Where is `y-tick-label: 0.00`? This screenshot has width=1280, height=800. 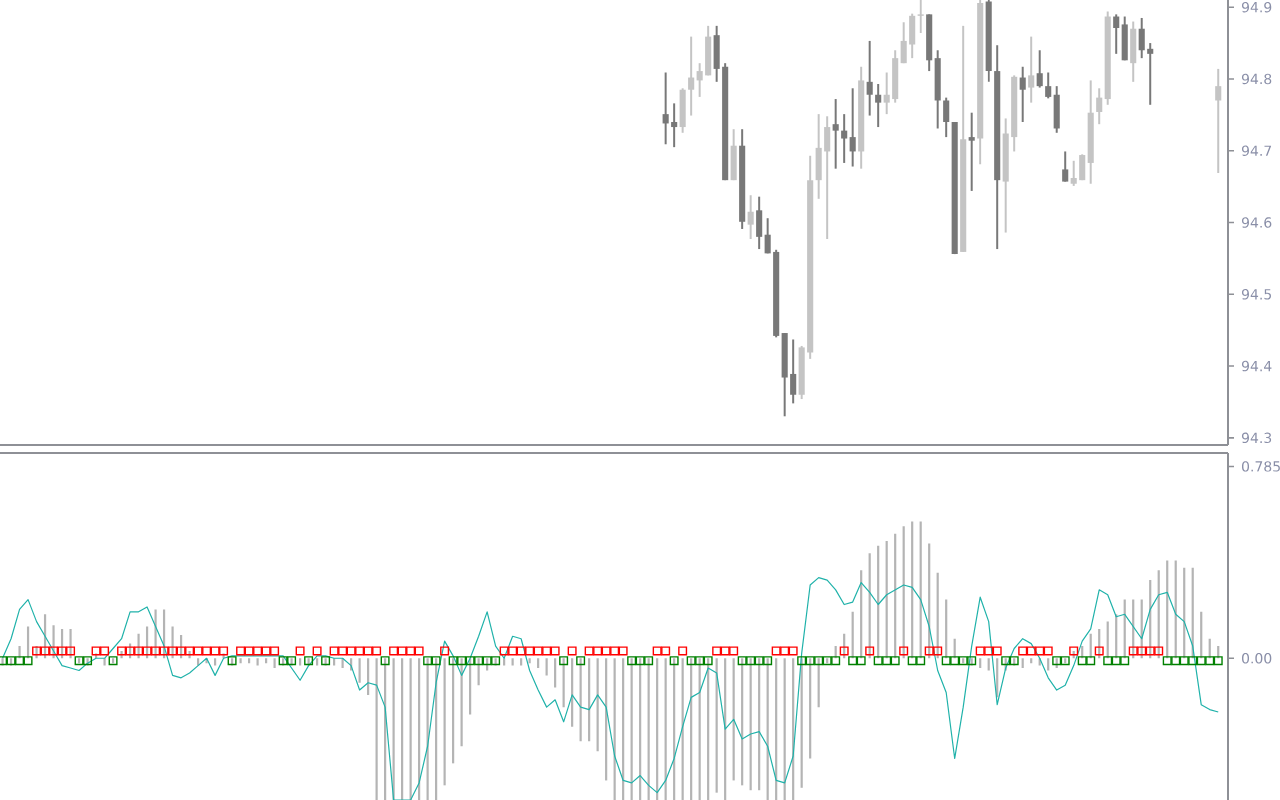 y-tick-label: 0.00 is located at coordinates (1256, 658).